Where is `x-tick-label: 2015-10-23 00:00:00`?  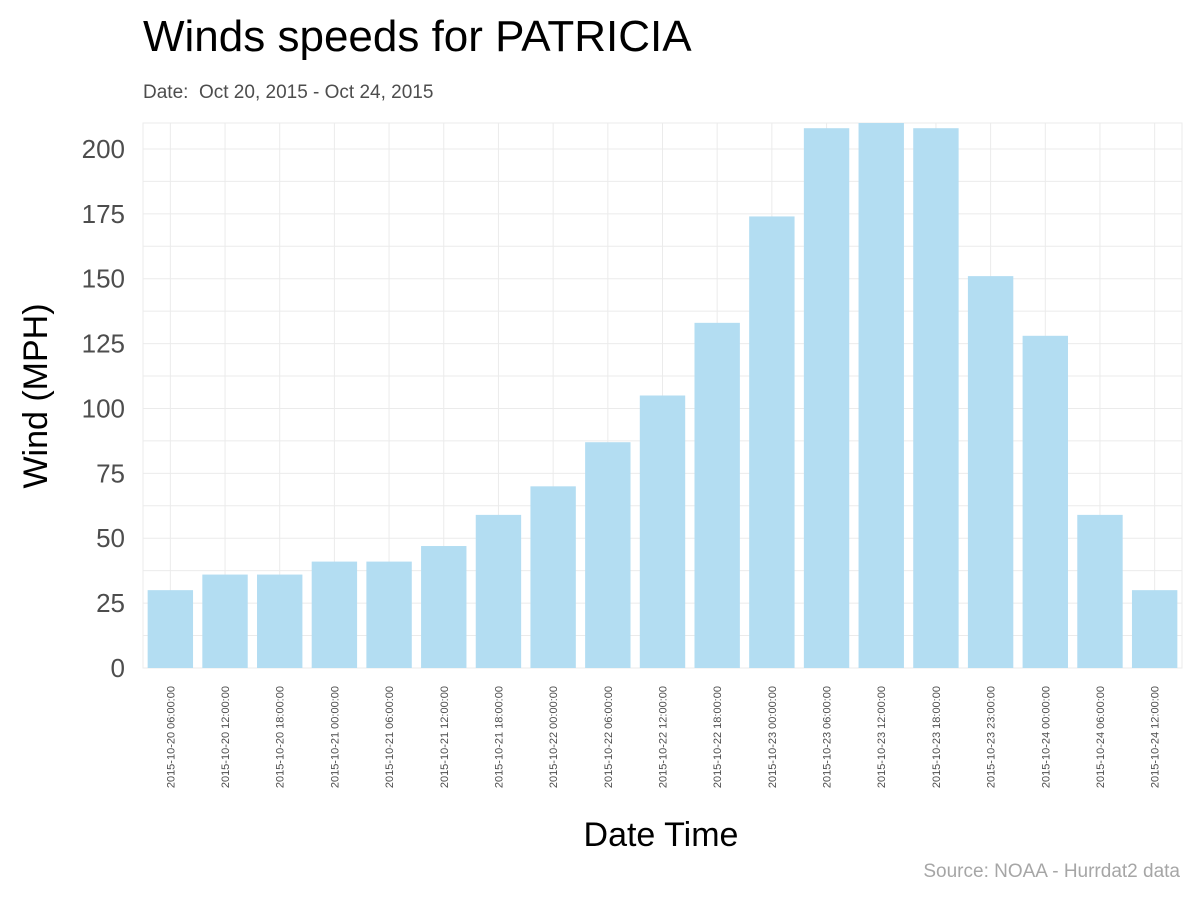 x-tick-label: 2015-10-23 00:00:00 is located at coordinates (773, 737).